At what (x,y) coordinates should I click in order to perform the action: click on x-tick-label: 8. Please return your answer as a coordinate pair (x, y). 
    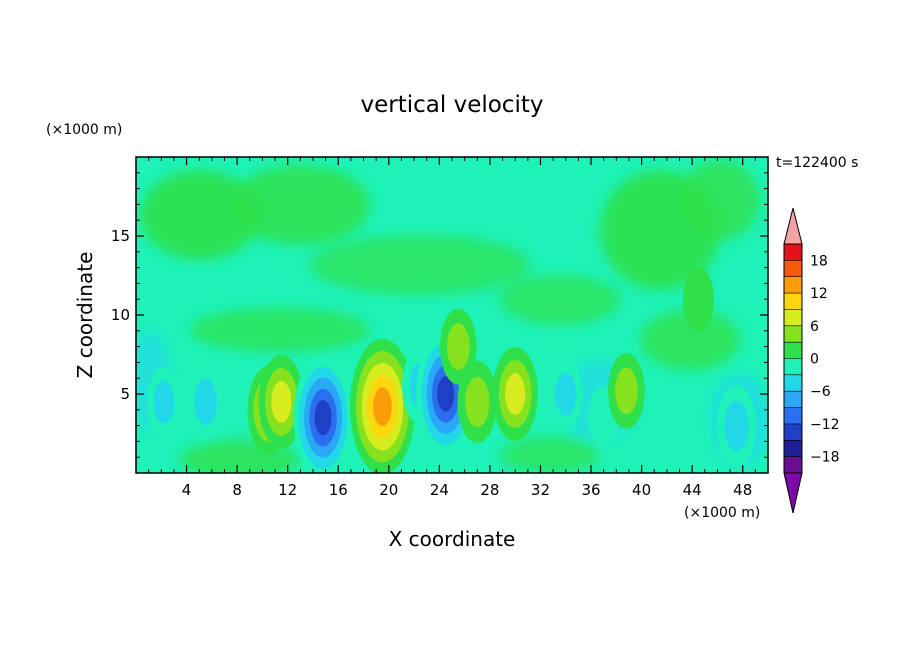
    Looking at the image, I should click on (237, 490).